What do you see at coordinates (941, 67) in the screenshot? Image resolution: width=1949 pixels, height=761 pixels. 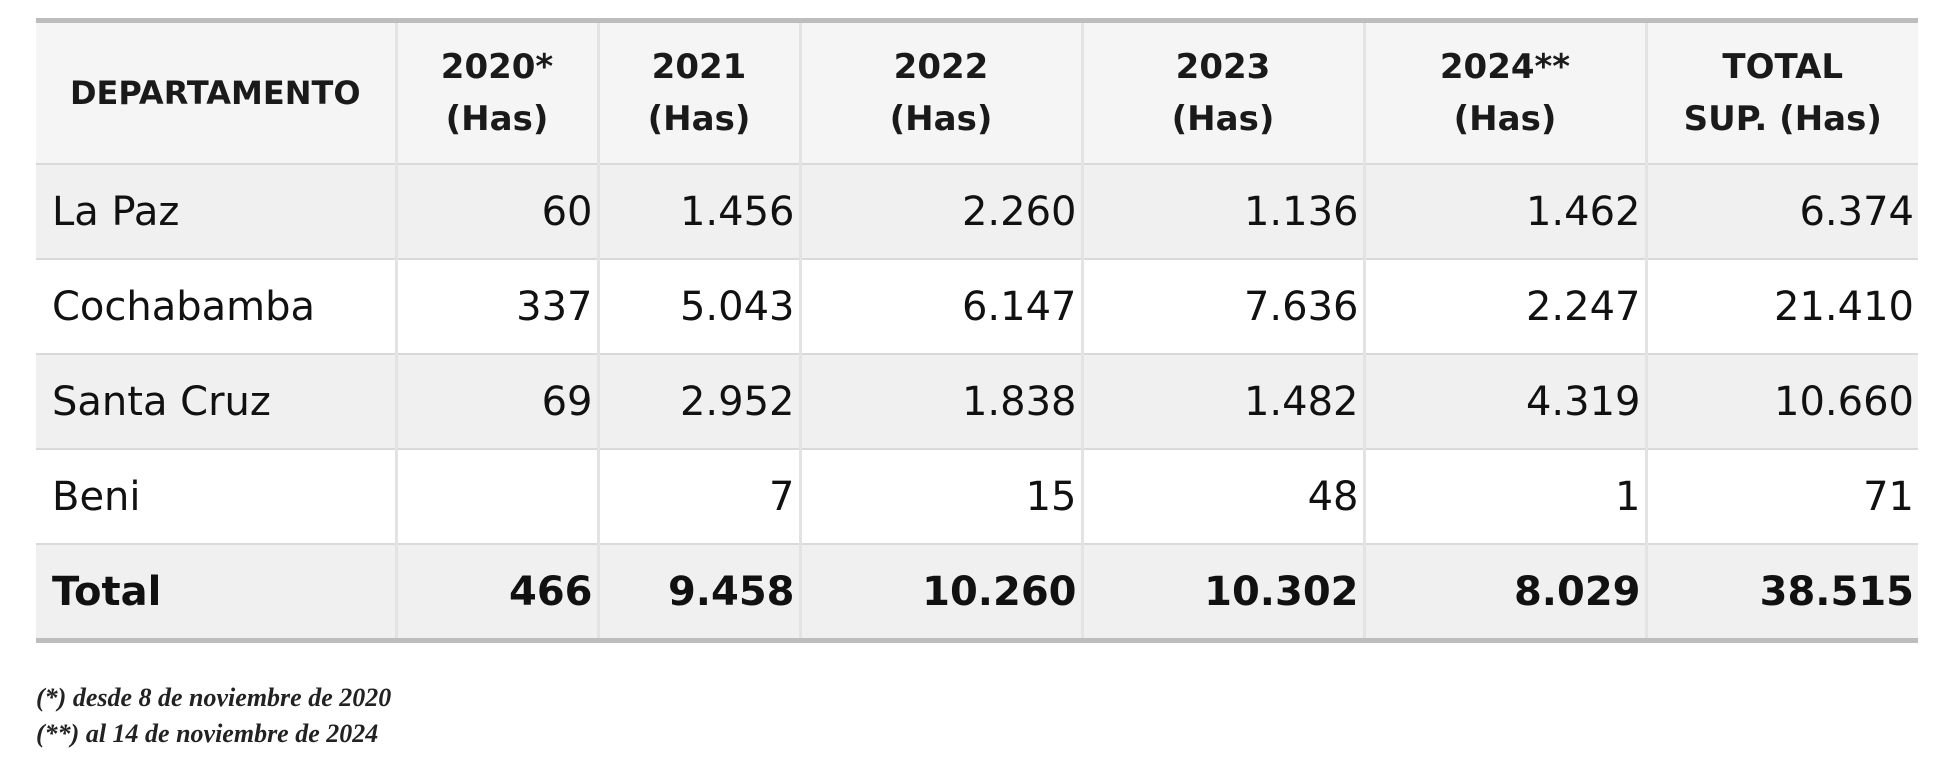 I see `header-year: 2022` at bounding box center [941, 67].